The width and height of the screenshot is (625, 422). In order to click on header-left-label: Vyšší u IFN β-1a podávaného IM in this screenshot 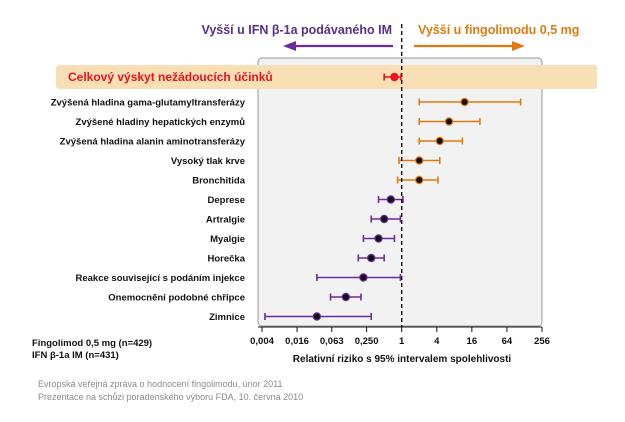, I will do `click(296, 30)`.